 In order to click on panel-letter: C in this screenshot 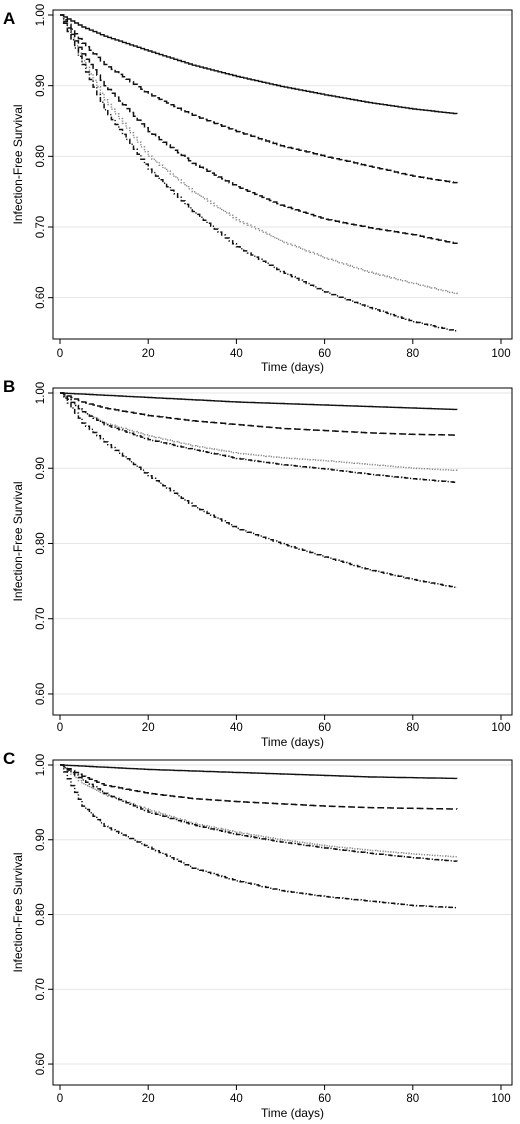, I will do `click(9, 758)`.